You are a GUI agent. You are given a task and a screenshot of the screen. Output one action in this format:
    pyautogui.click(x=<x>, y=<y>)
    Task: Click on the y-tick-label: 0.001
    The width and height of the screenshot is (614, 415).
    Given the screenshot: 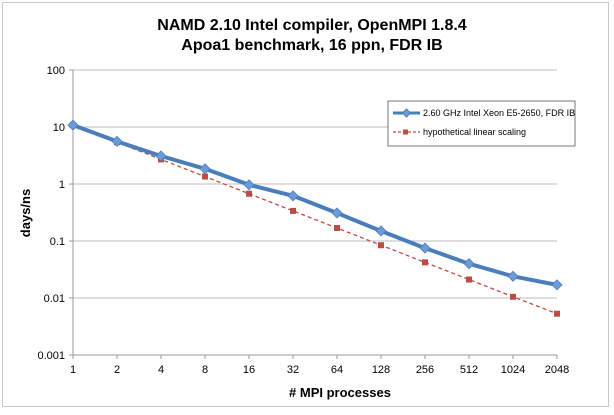 What is the action you would take?
    pyautogui.click(x=51, y=356)
    